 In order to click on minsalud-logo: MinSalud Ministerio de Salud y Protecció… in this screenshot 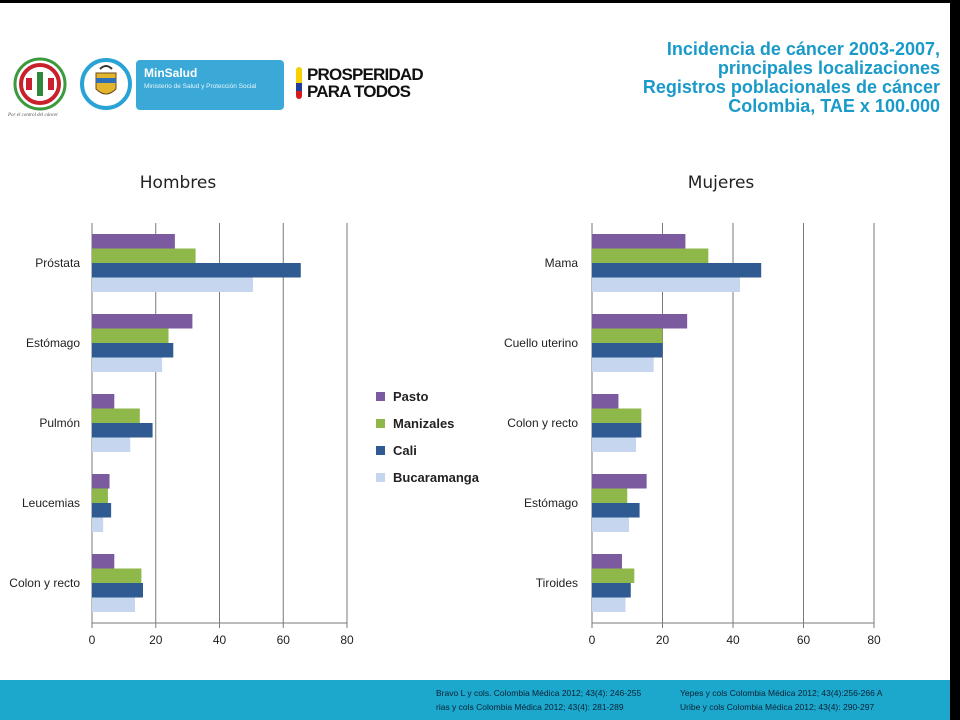, I will do `click(210, 85)`.